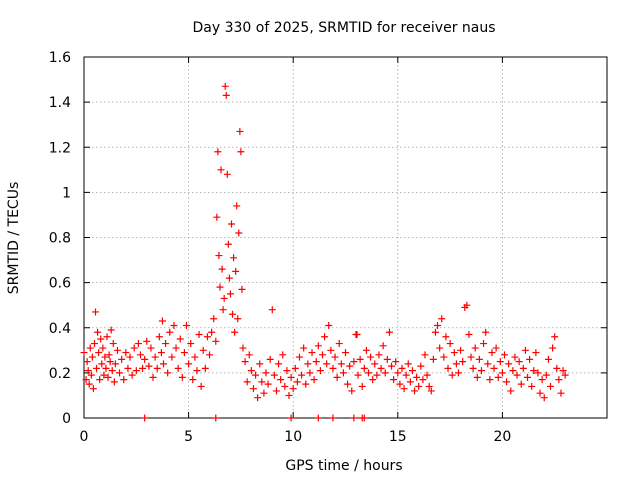  What do you see at coordinates (60, 284) in the screenshot?
I see `y-tick-label: 0.6` at bounding box center [60, 284].